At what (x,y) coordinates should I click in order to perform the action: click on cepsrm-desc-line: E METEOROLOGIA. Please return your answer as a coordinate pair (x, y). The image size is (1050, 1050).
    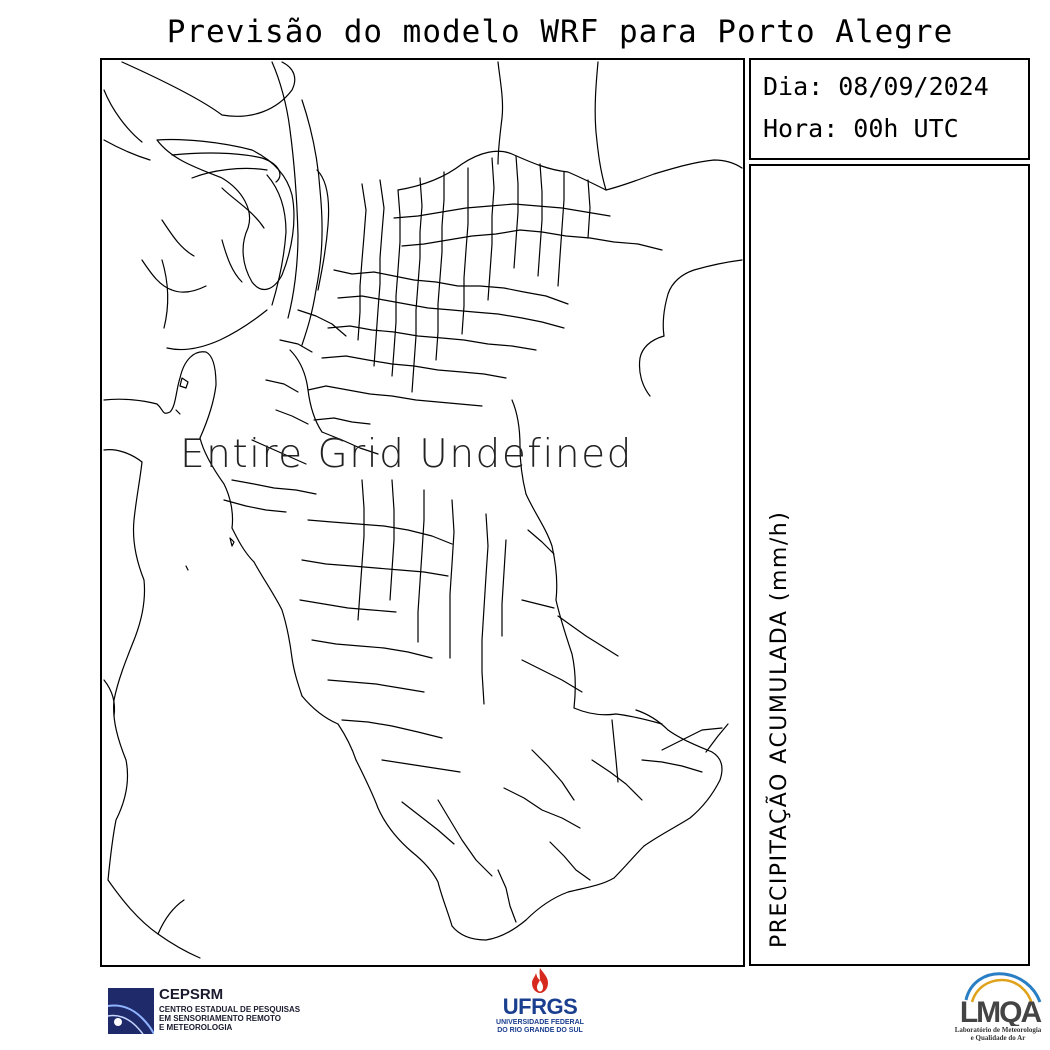
    Looking at the image, I should click on (196, 1027).